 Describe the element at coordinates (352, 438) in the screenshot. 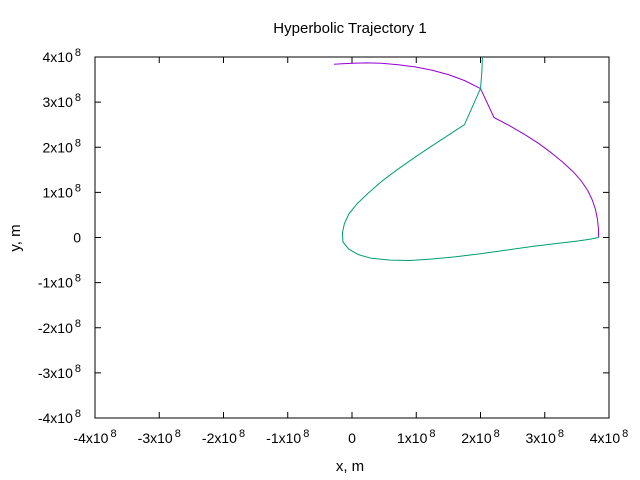

I see `x-tick-label: 0` at that location.